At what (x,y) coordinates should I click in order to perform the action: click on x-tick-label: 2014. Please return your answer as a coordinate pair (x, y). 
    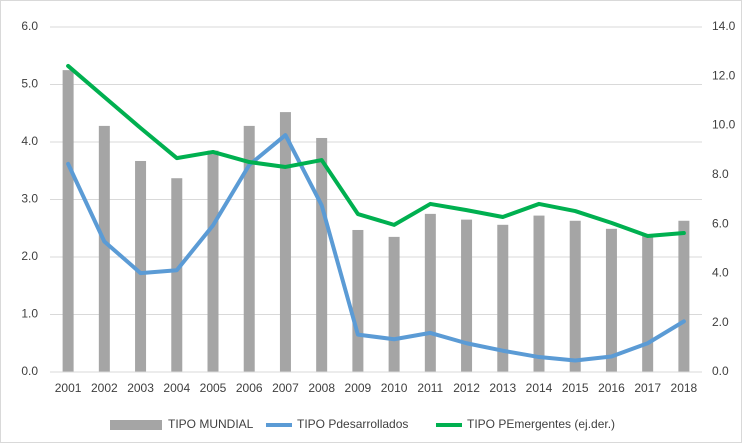
    Looking at the image, I should click on (539, 388).